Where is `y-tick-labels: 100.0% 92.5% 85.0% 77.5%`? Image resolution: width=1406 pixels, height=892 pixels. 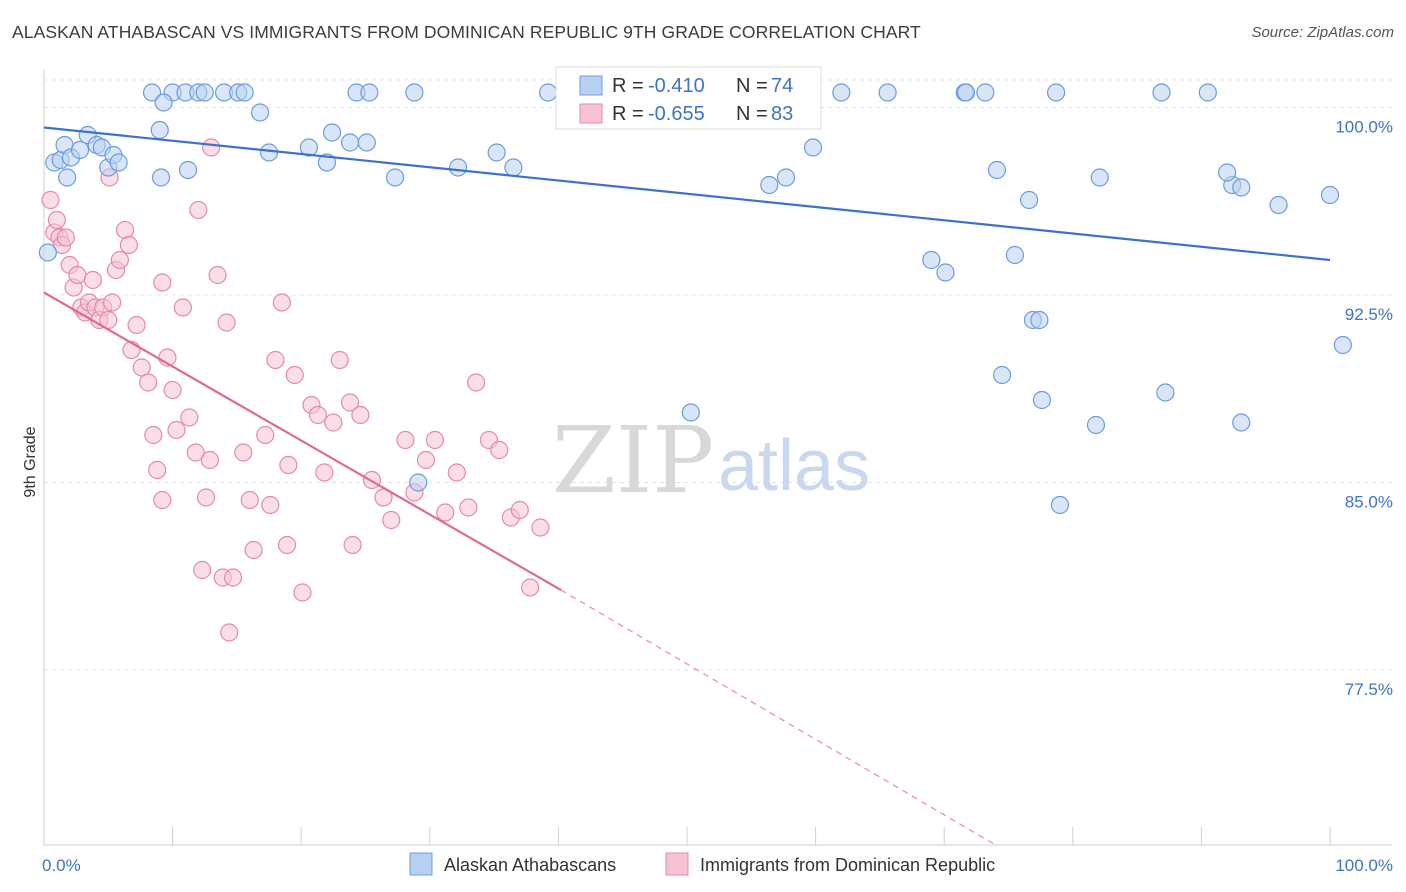
y-tick-labels: 100.0% 92.5% 85.0% 77.5% is located at coordinates (1364, 409).